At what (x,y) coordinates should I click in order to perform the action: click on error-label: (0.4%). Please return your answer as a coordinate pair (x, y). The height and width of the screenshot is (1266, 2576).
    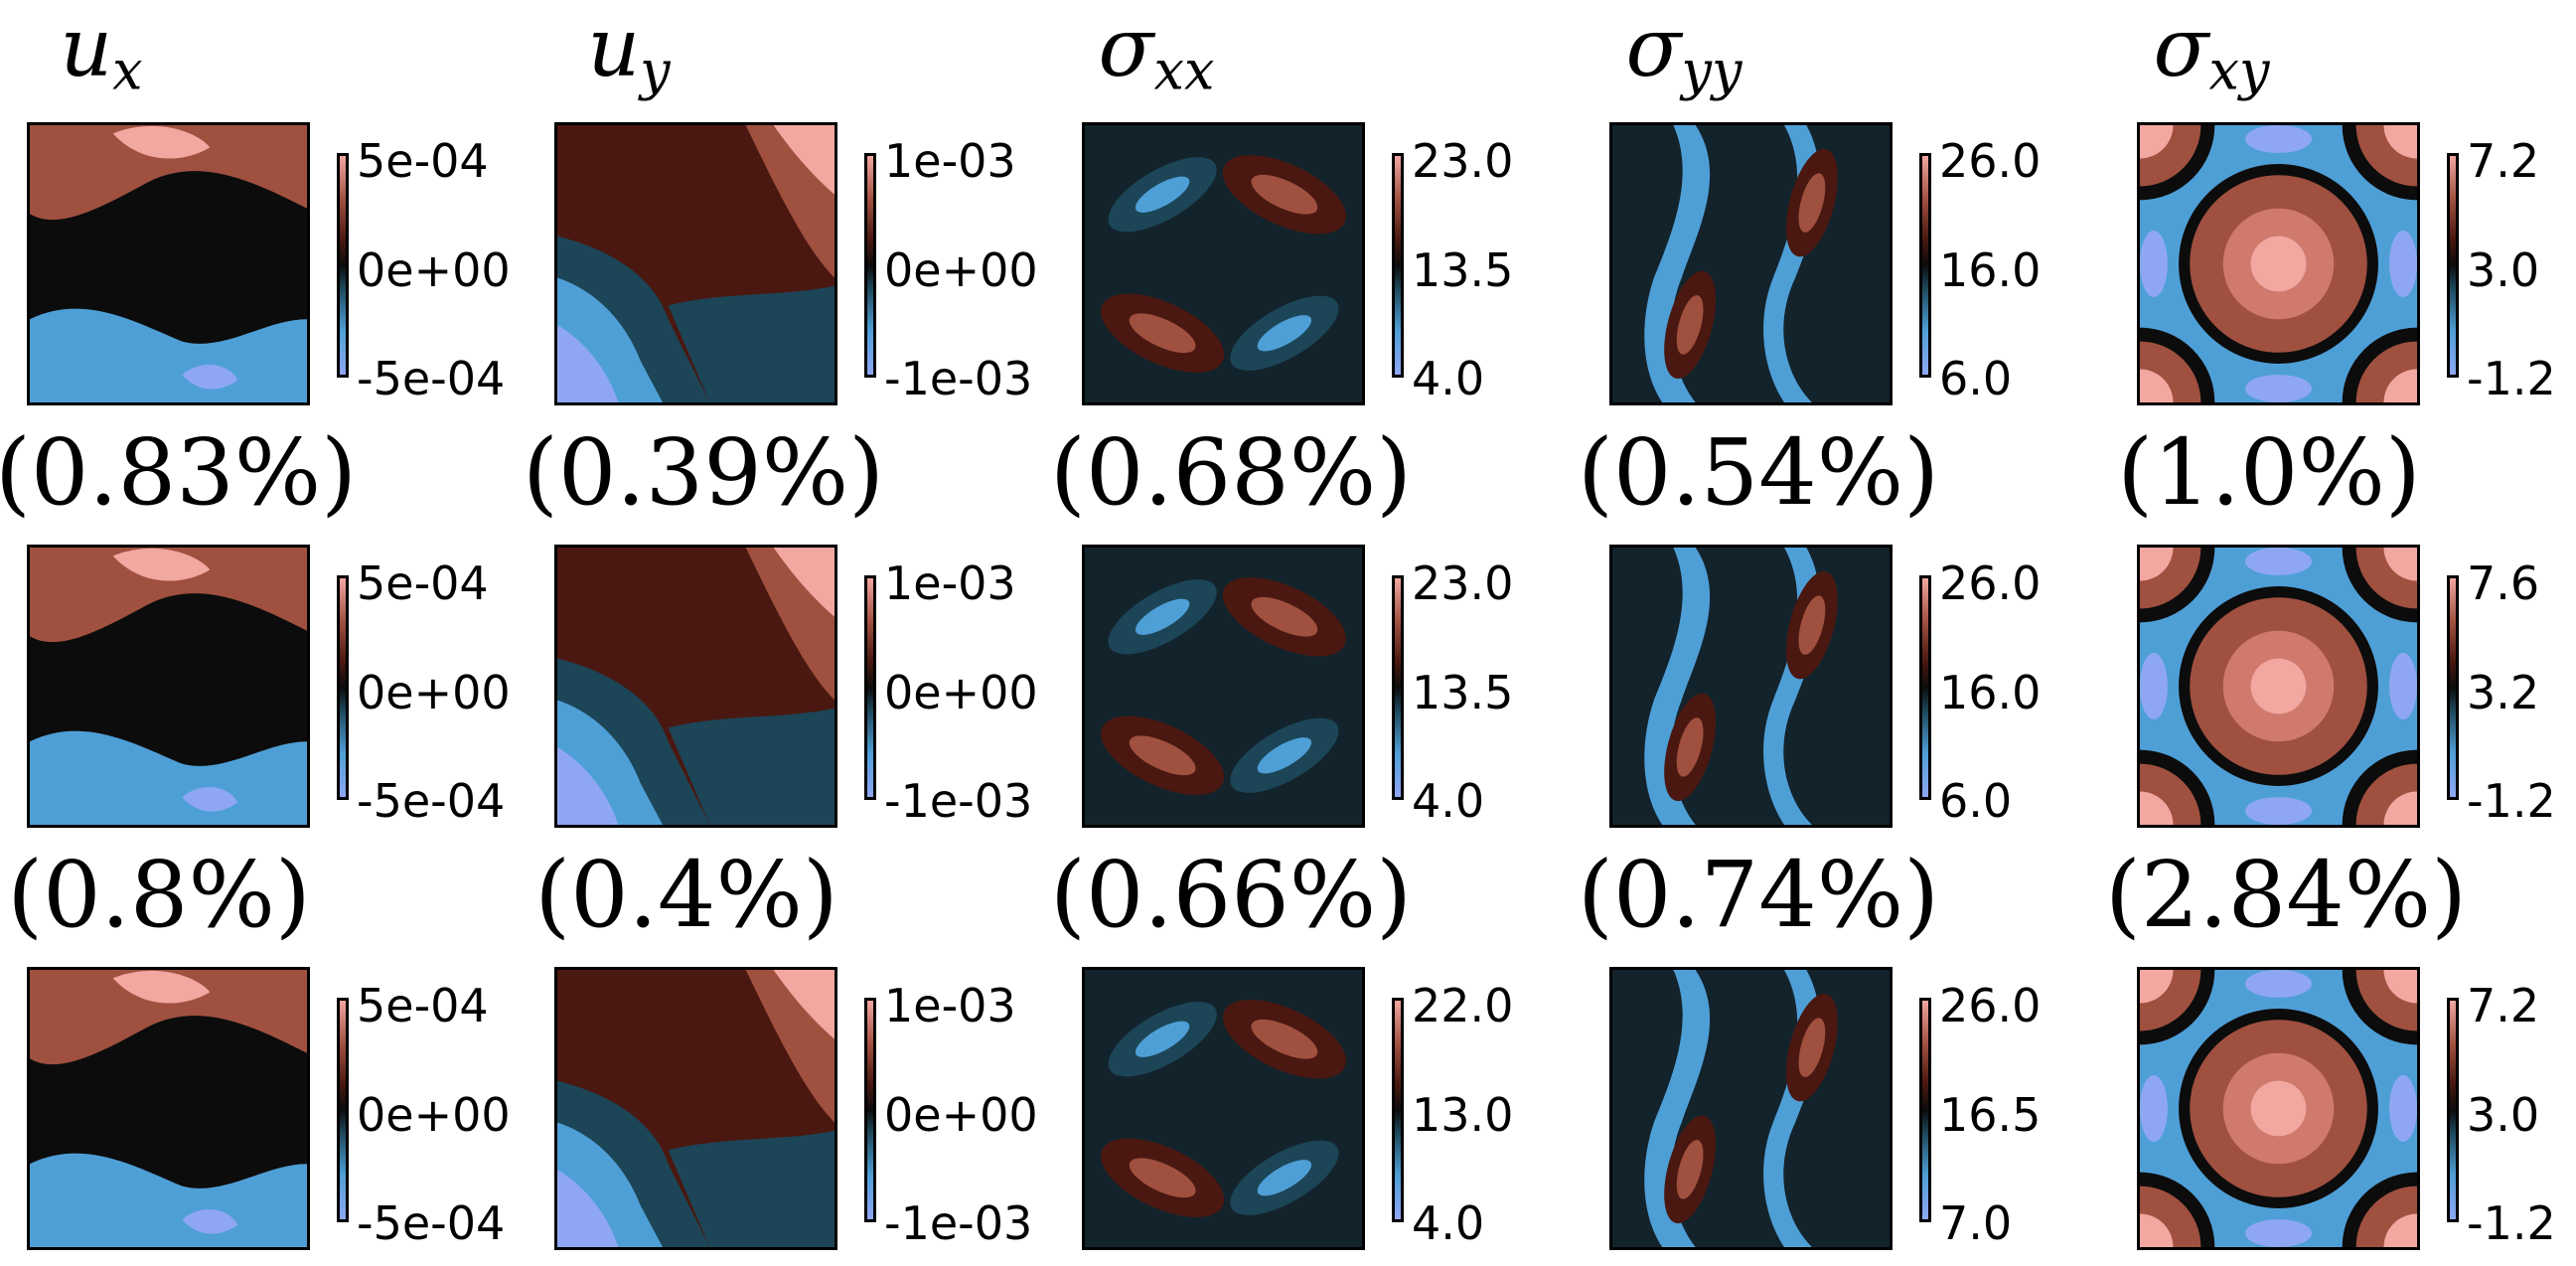
    Looking at the image, I should click on (686, 895).